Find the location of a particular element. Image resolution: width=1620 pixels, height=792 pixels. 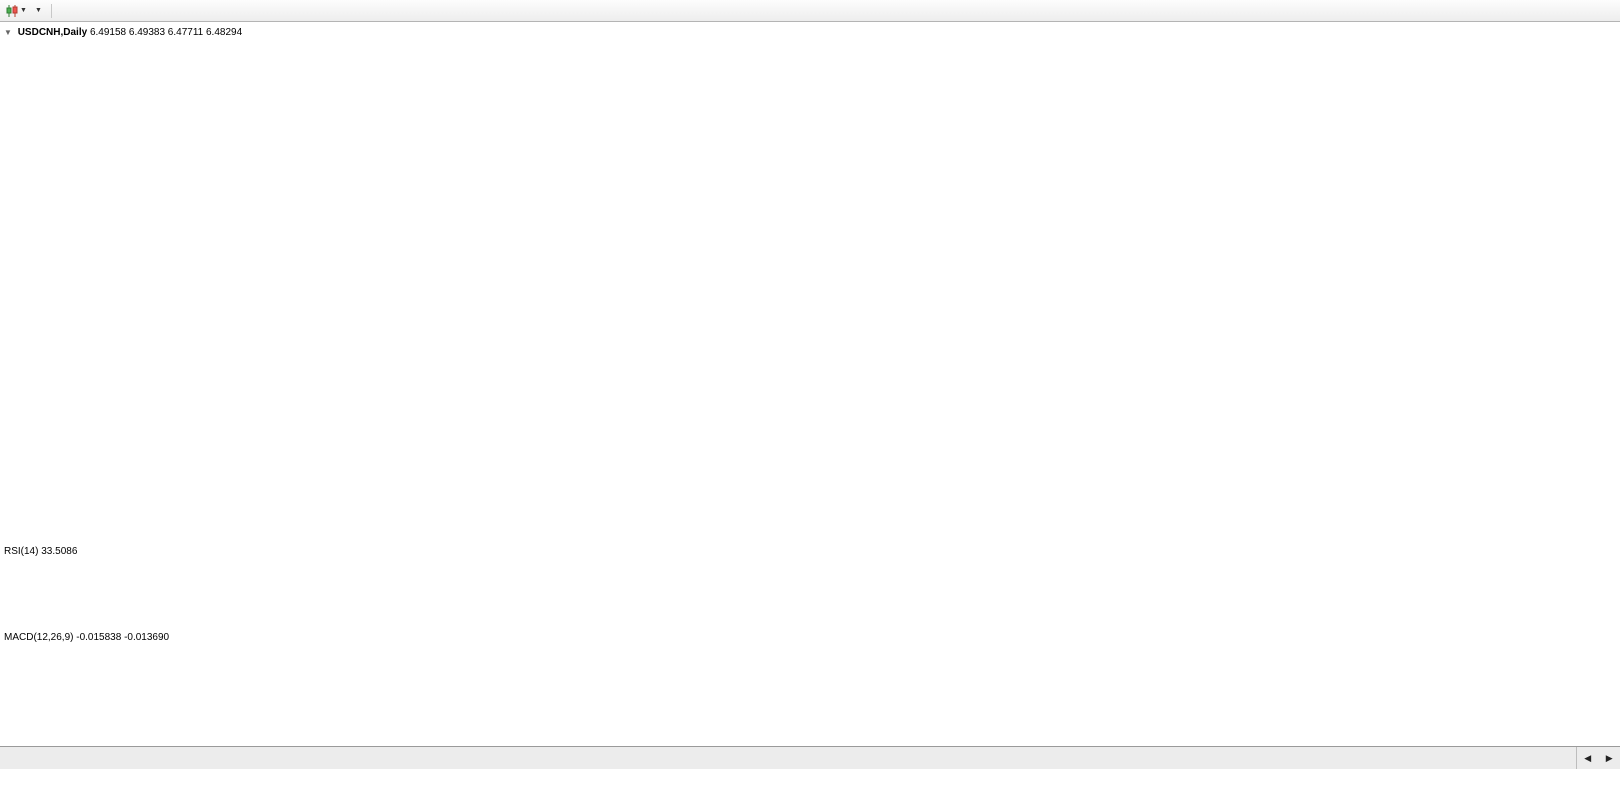

chart-ohlc-values: 6.49158 6.49383 6.47711 6.48294 is located at coordinates (166, 32).